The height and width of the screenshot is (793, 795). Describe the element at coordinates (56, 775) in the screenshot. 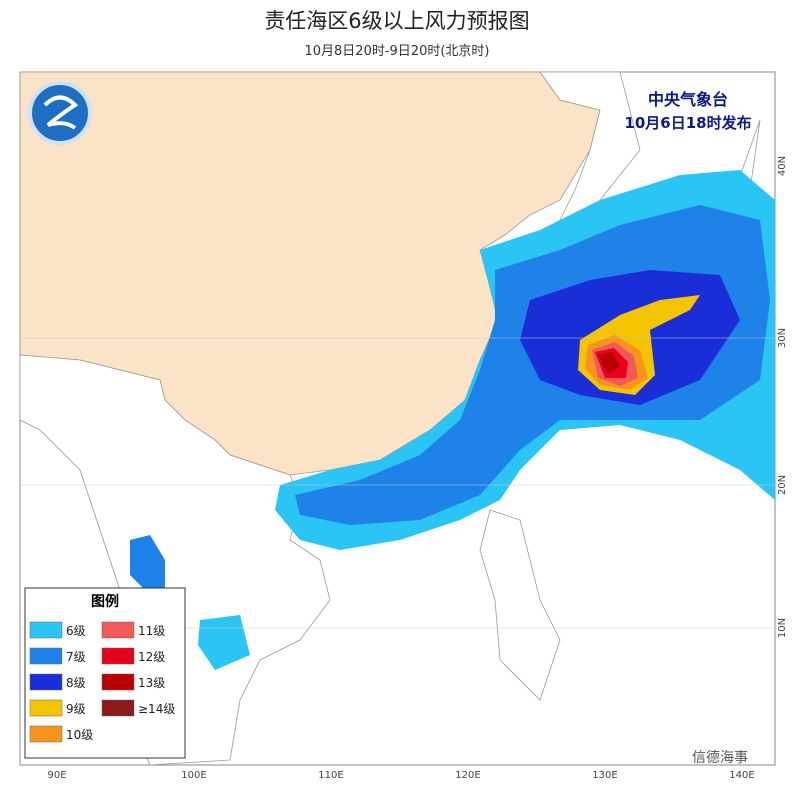

I see `lon-label: 90E` at that location.